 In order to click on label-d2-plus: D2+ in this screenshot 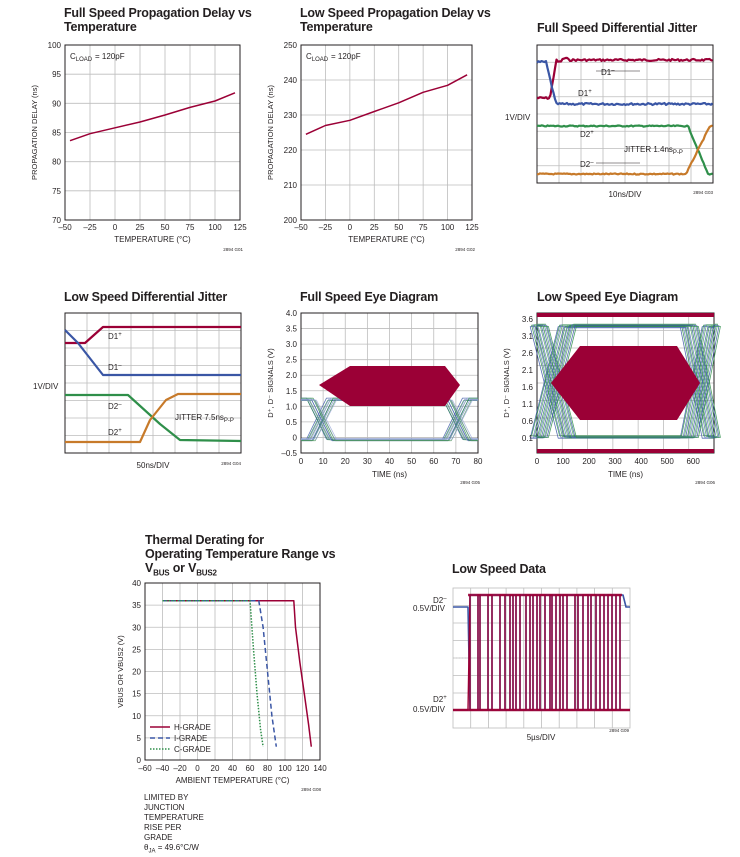, I will do `click(440, 699)`.